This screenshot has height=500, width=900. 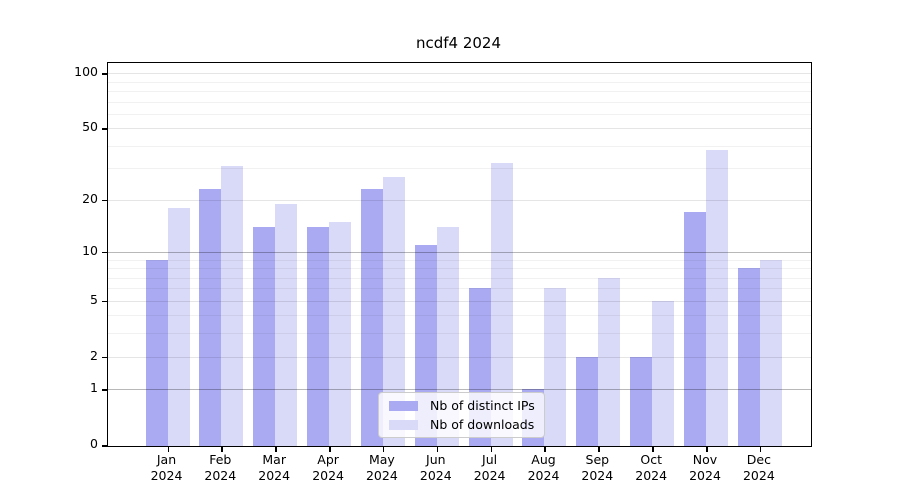 I want to click on x-tick-label: Aug 2024, so click(x=543, y=467).